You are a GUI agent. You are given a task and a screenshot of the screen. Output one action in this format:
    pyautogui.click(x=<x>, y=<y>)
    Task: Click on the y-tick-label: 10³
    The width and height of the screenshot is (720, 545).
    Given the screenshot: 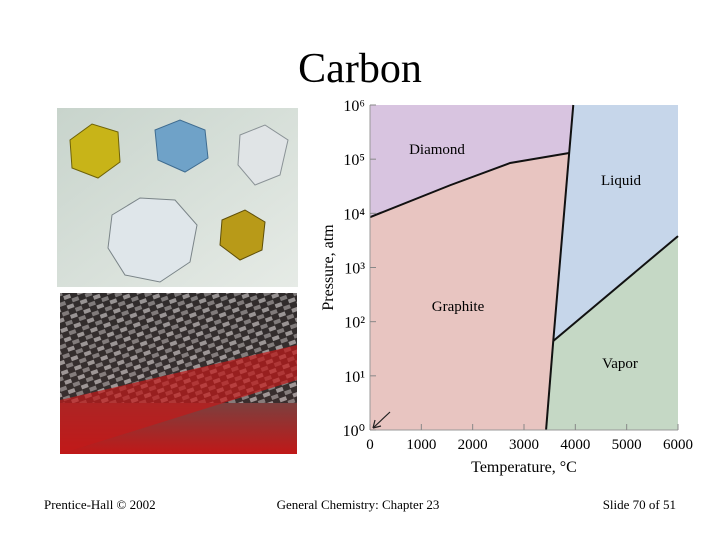 What is the action you would take?
    pyautogui.click(x=354, y=269)
    